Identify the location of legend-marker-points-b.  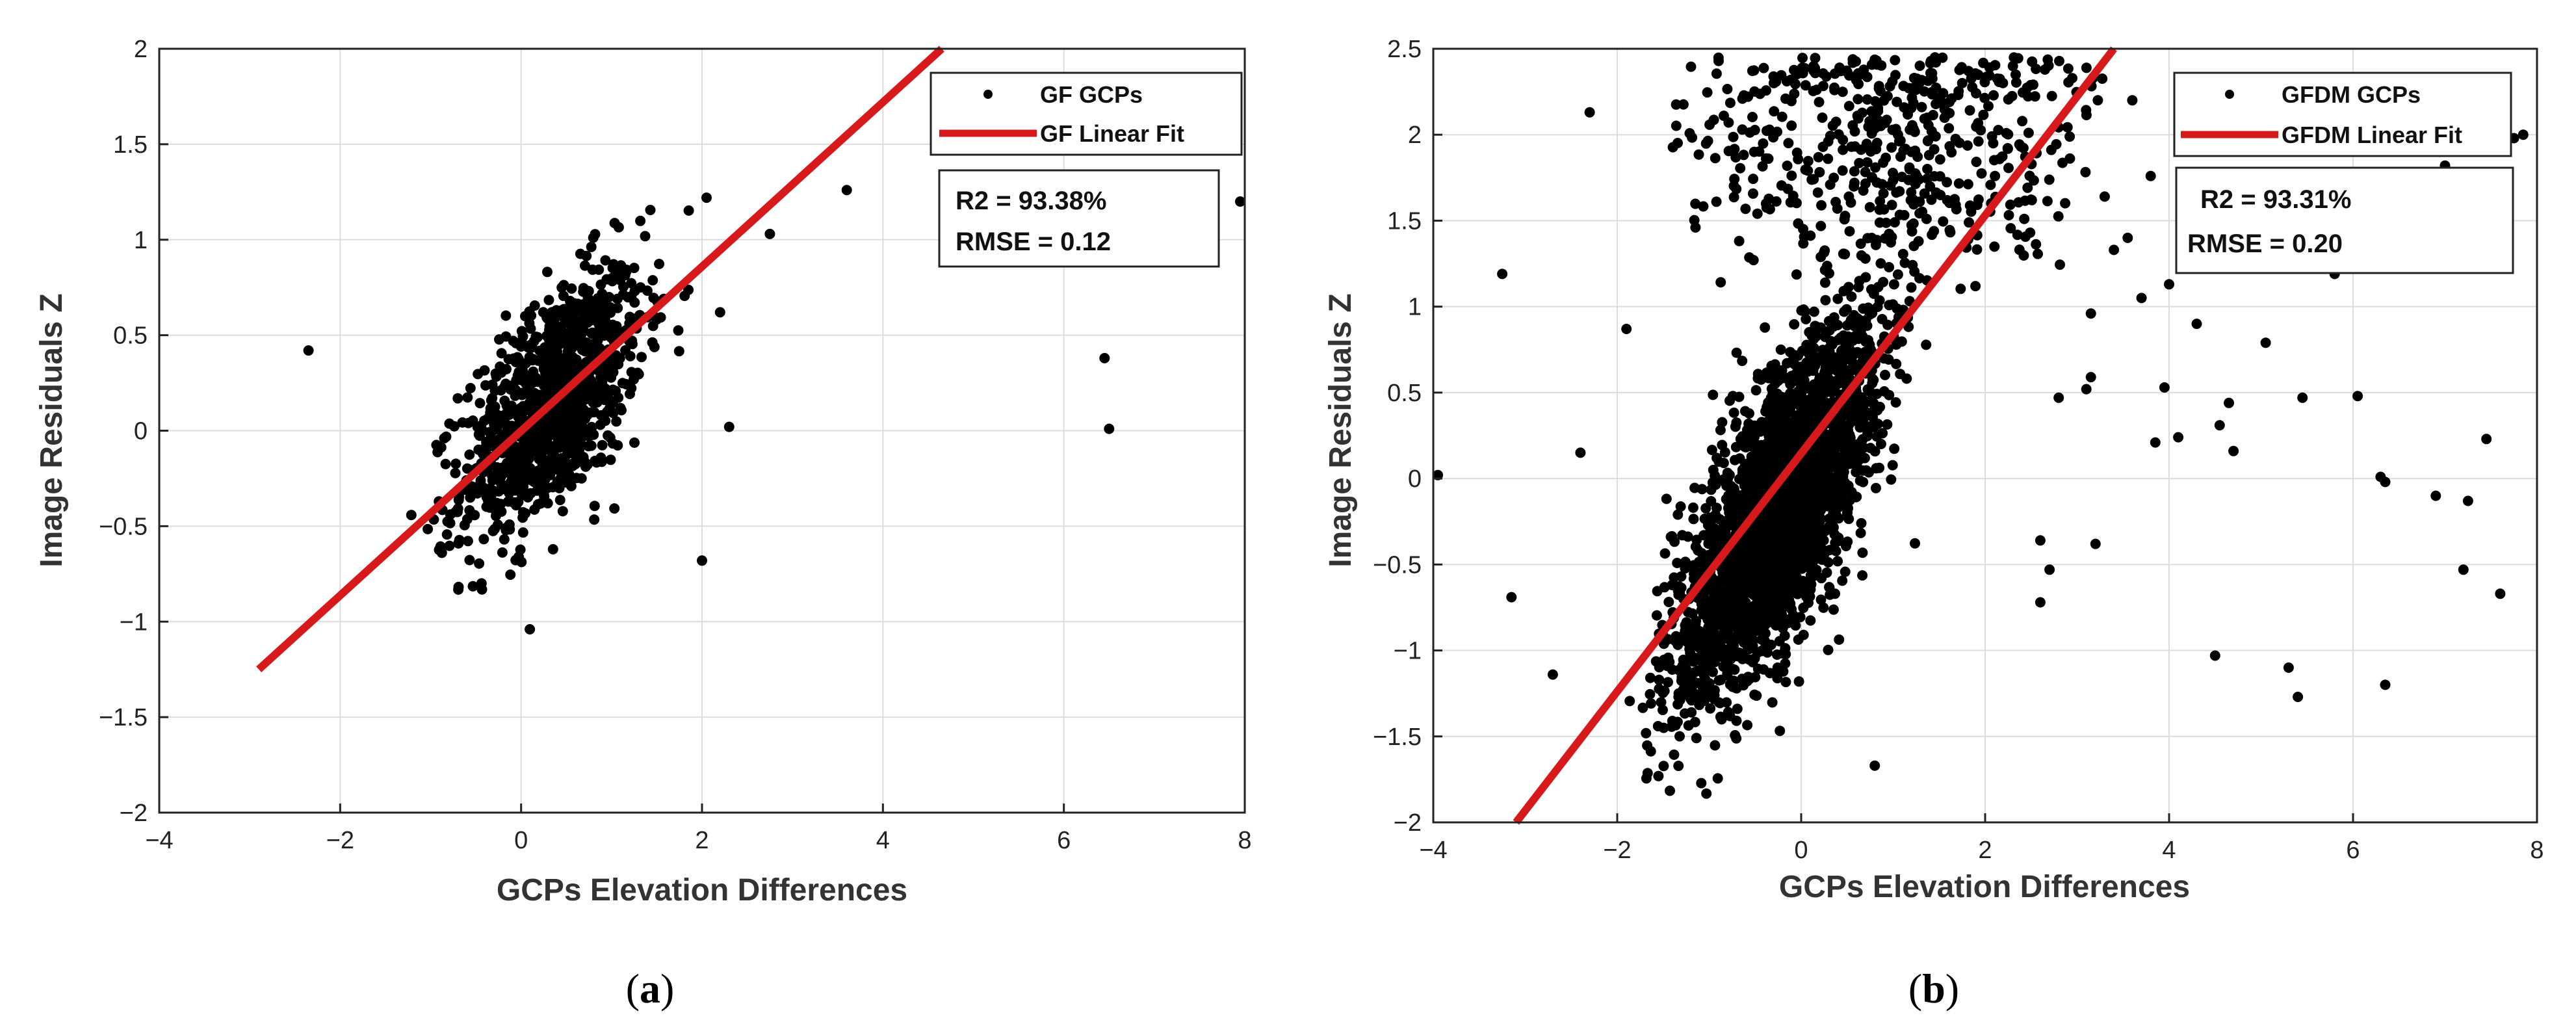
(2229, 94).